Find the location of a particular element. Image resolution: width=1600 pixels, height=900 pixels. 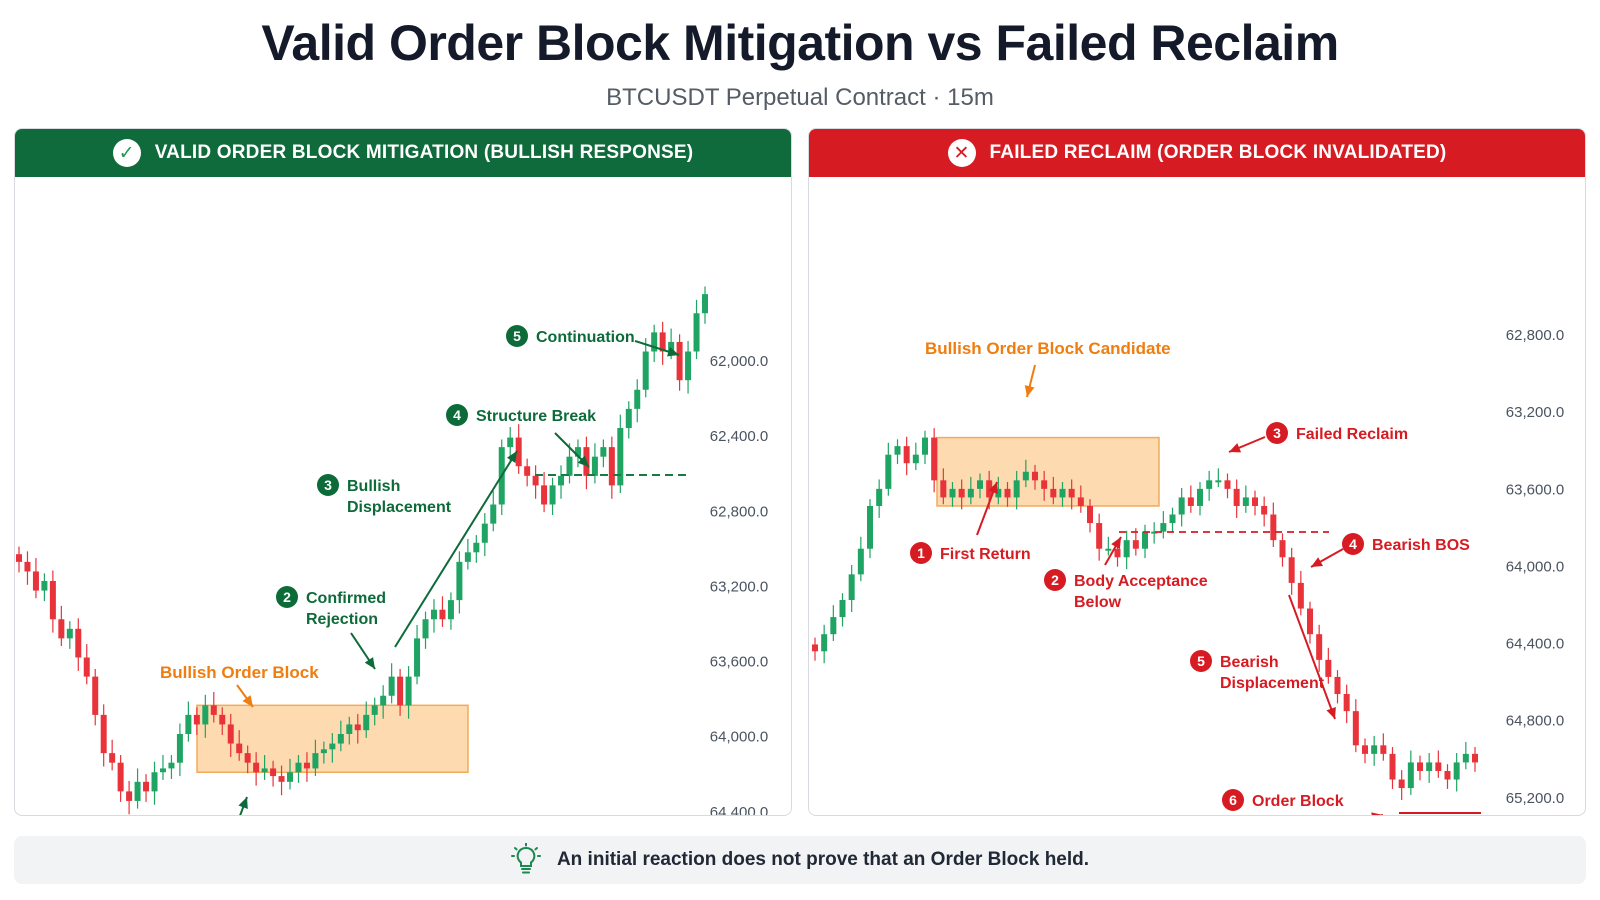

bearish-bos-arrow is located at coordinates (1327, 558).